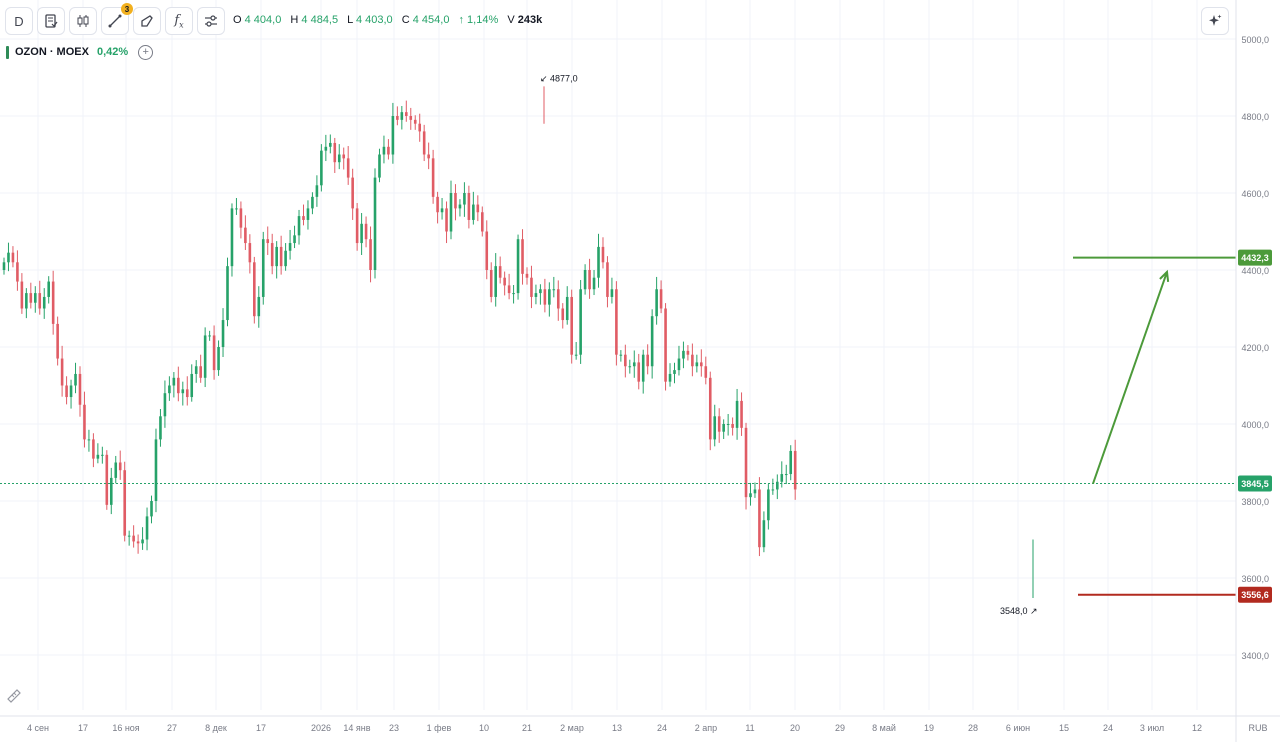 This screenshot has height=742, width=1280. Describe the element at coordinates (795, 728) in the screenshot. I see `x-tick-label: 20` at that location.